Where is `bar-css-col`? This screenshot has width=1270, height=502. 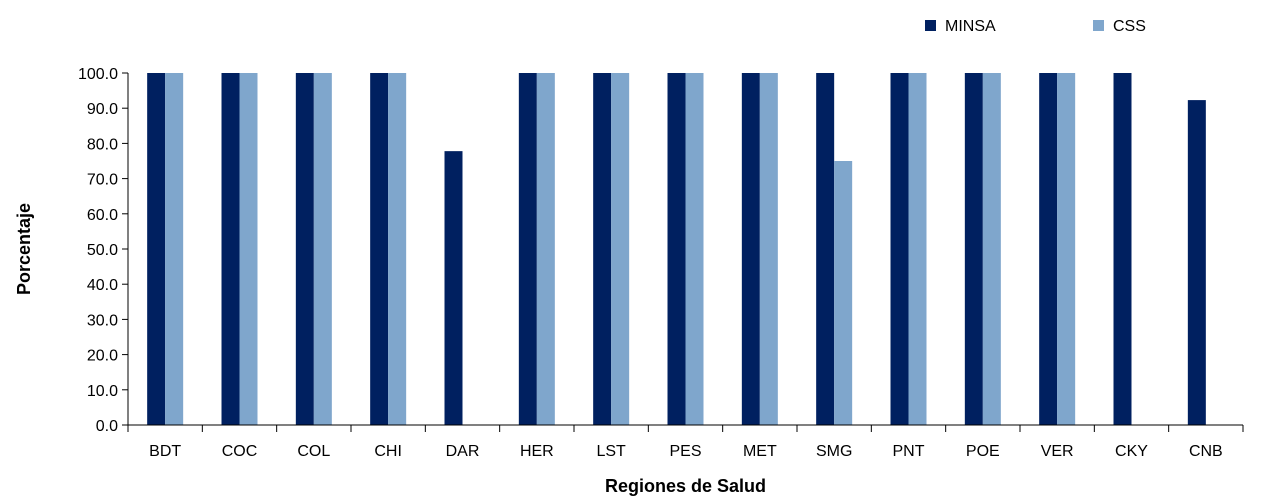
bar-css-col is located at coordinates (322, 249).